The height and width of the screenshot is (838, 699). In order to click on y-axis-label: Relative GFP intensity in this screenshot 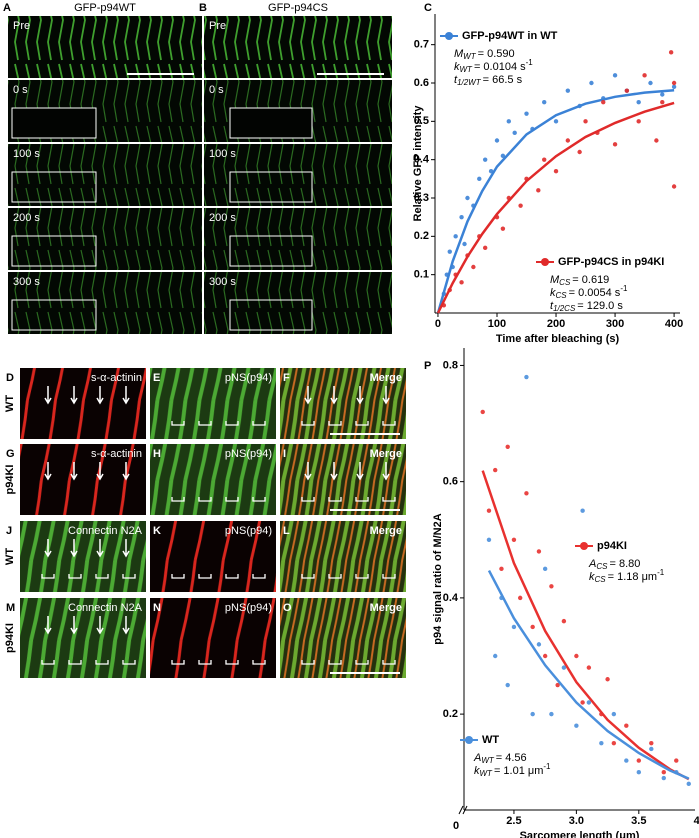, I will do `click(418, 163)`.